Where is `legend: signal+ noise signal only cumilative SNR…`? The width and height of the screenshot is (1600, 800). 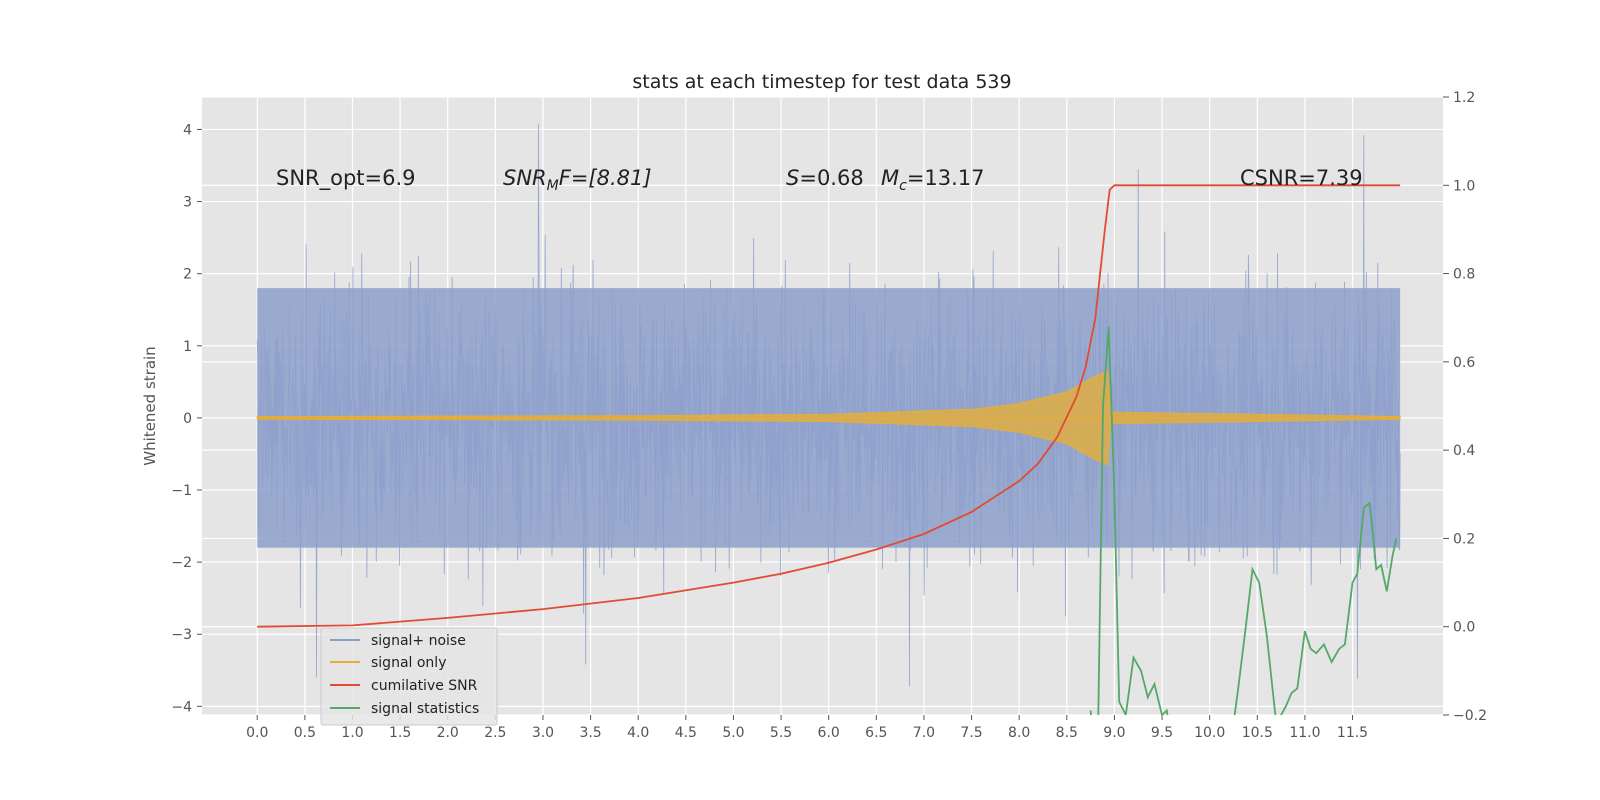 legend: signal+ noise signal only cumilative SNR… is located at coordinates (409, 676).